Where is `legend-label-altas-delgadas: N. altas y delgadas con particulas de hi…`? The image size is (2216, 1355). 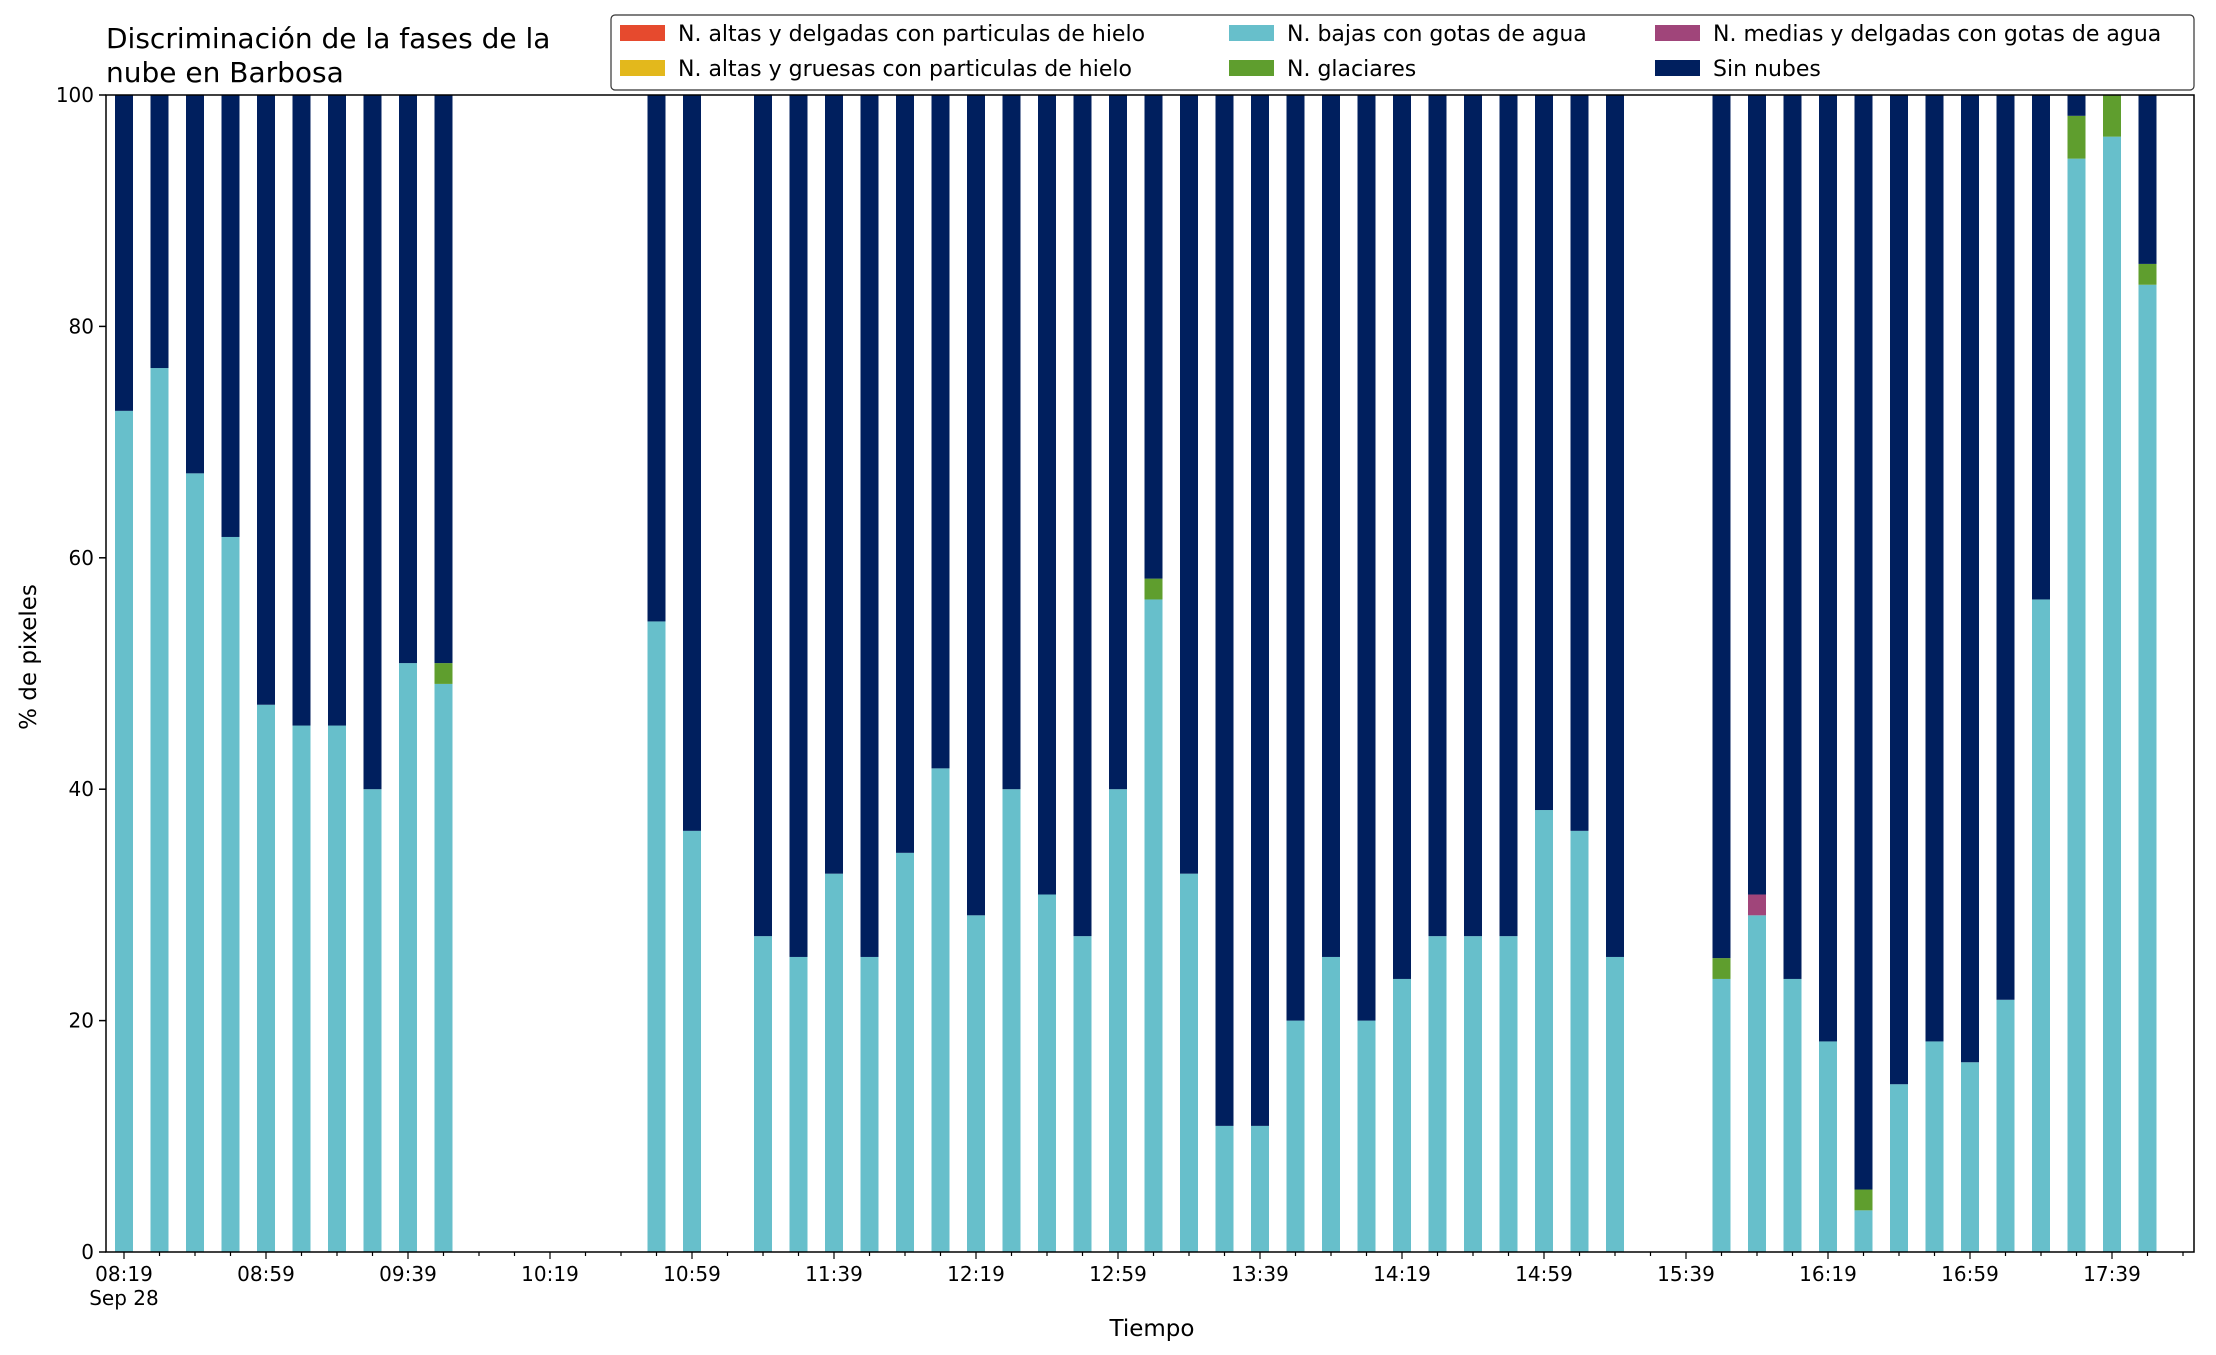
legend-label-altas-delgadas: N. altas y delgadas con particulas de hi… is located at coordinates (911, 34).